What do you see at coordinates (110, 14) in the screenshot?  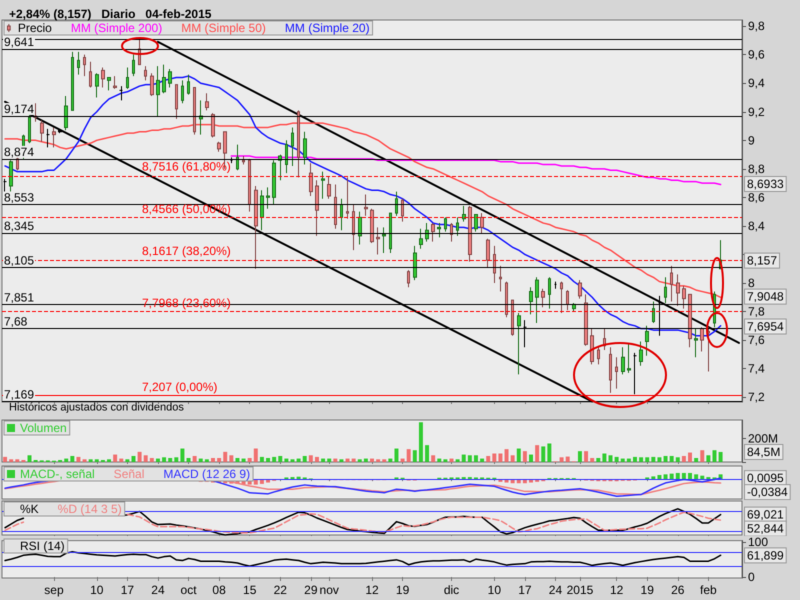 I see `chart-title: +2,84% (8,157) Diario 04-feb-2015` at bounding box center [110, 14].